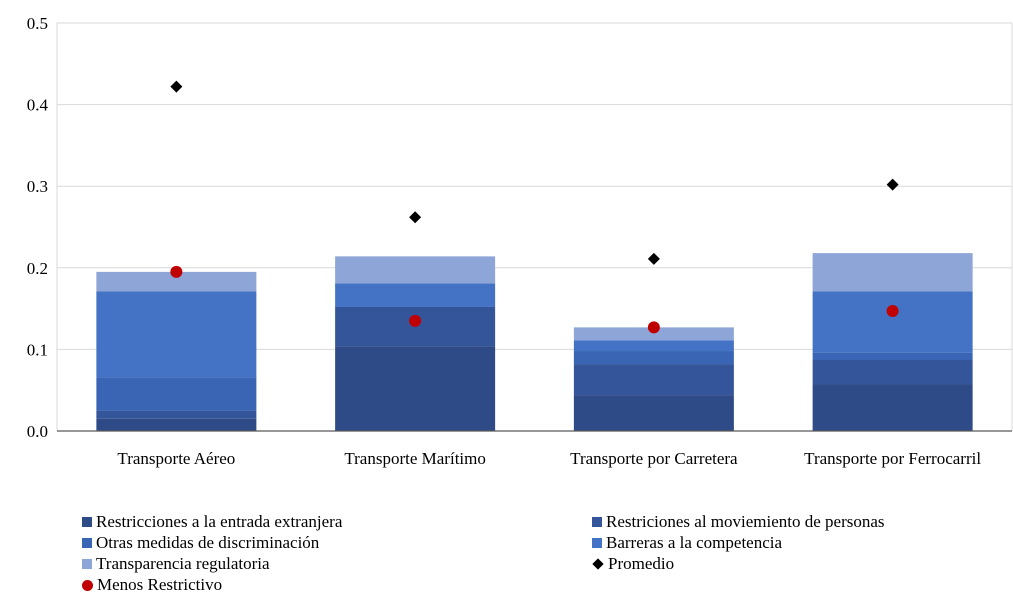  What do you see at coordinates (37, 349) in the screenshot?
I see `y-tick-label: 0.1` at bounding box center [37, 349].